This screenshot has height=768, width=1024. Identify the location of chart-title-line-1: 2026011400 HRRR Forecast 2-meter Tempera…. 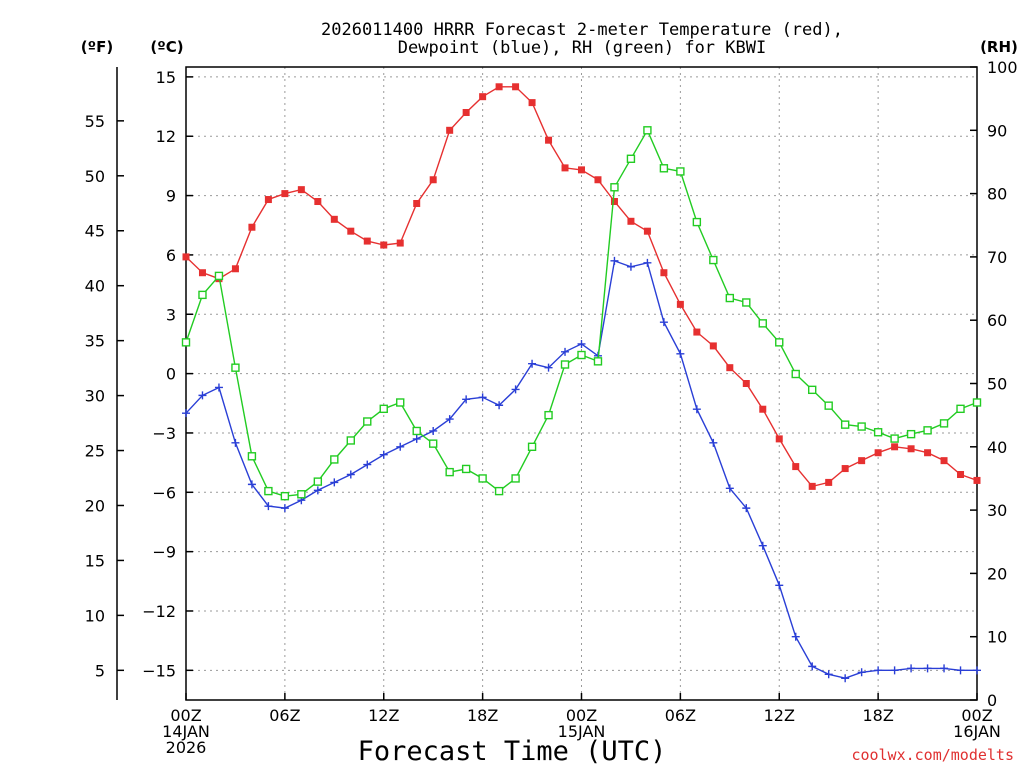
(582, 30).